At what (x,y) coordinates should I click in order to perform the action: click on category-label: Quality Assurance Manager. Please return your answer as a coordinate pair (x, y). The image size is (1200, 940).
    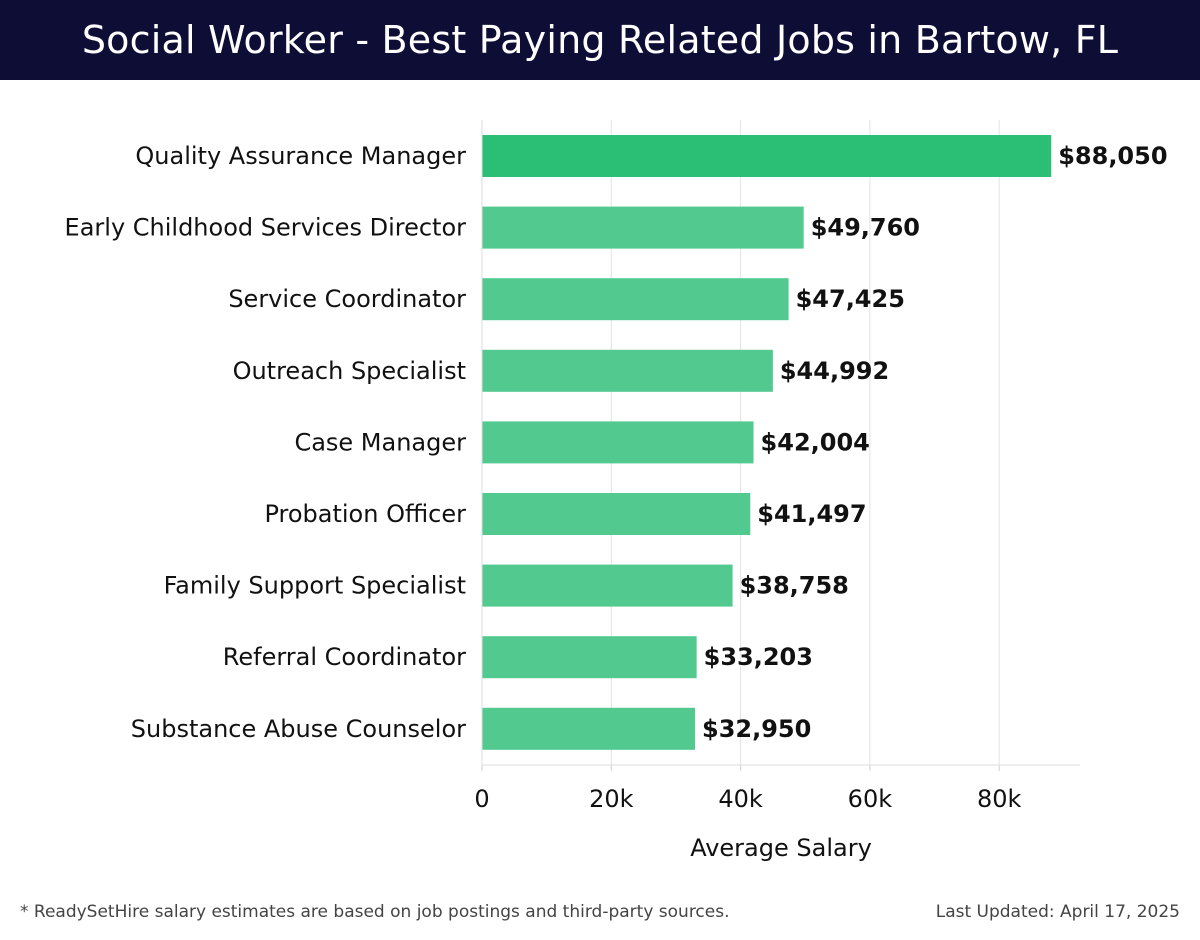
    Looking at the image, I should click on (300, 156).